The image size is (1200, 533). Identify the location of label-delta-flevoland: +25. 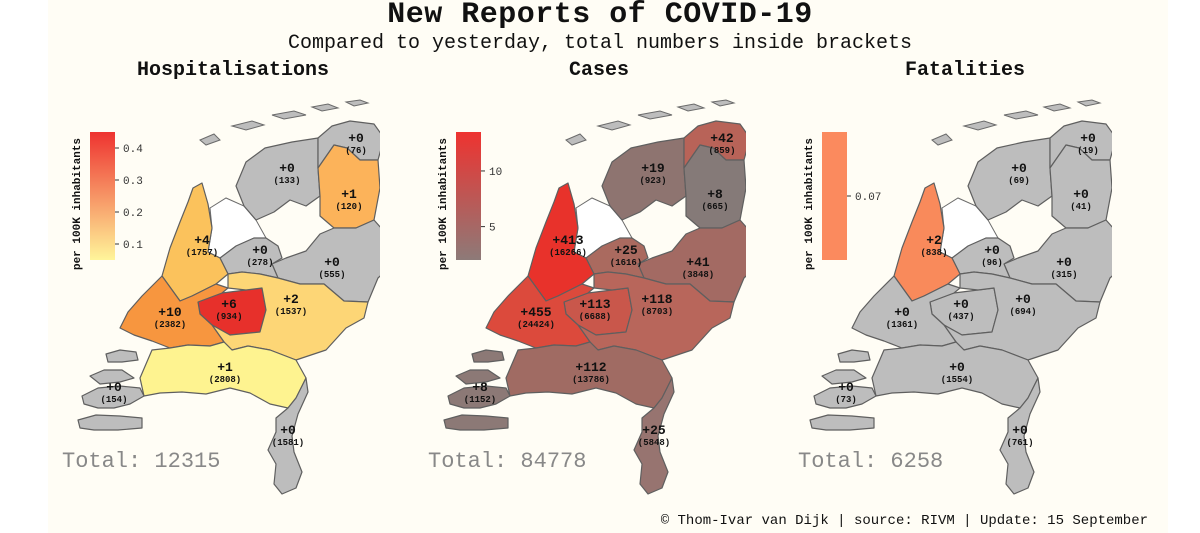
(626, 250).